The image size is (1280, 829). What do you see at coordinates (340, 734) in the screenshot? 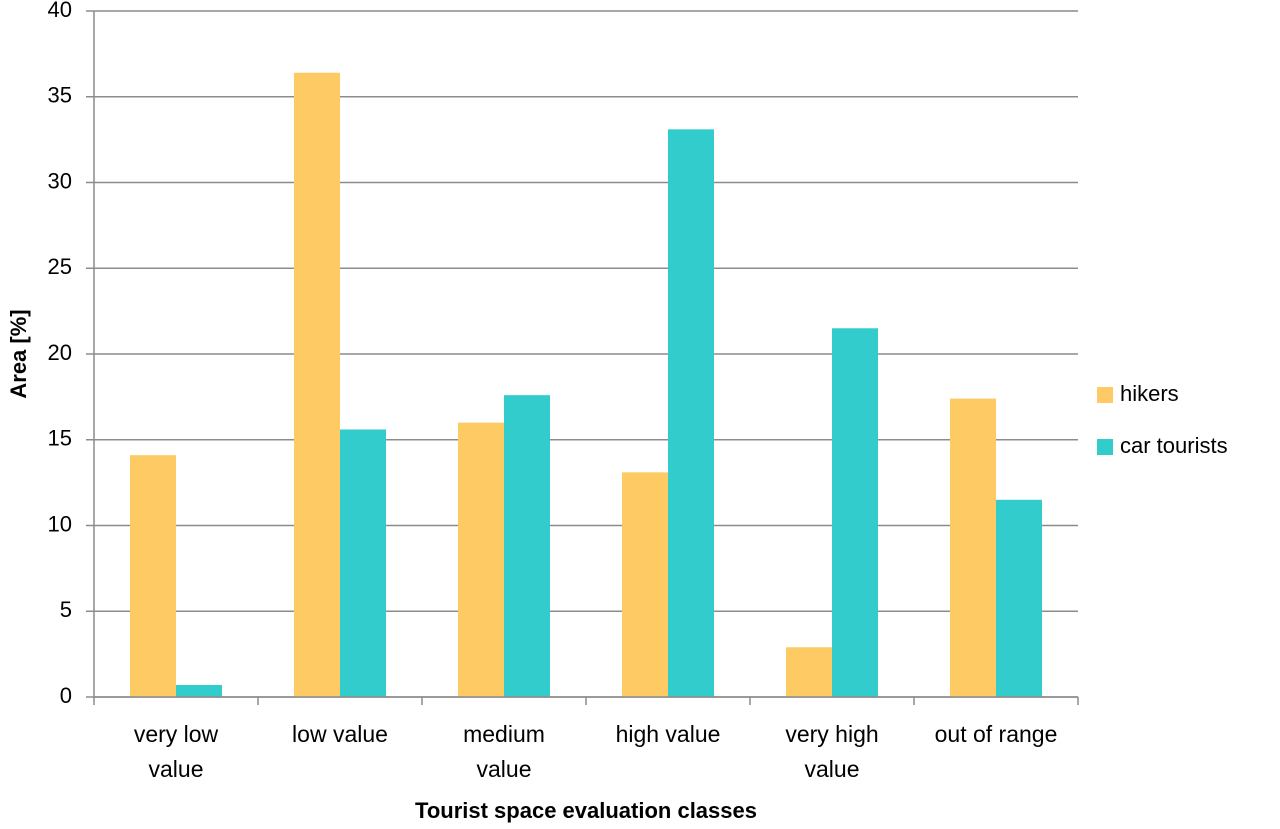
I see `x-tick-label: low value` at bounding box center [340, 734].